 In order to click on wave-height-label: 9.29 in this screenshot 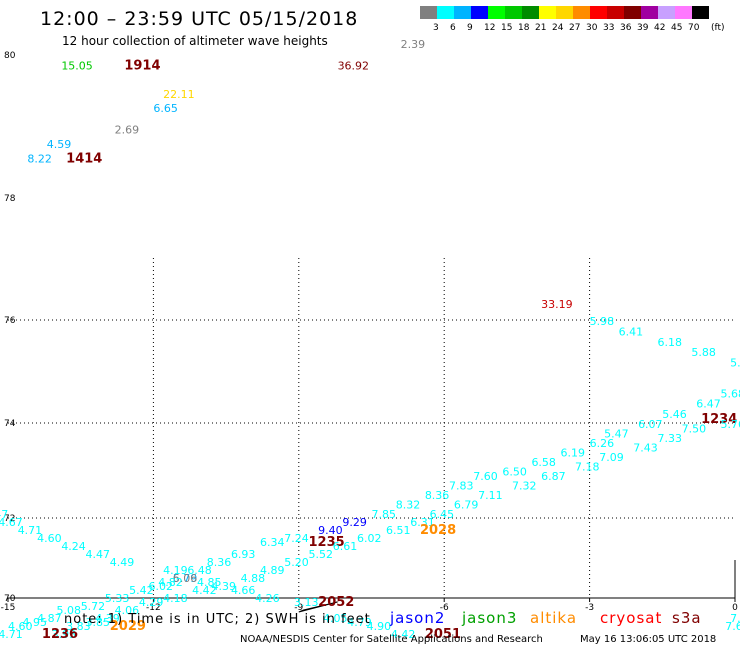, I will do `click(354, 522)`.